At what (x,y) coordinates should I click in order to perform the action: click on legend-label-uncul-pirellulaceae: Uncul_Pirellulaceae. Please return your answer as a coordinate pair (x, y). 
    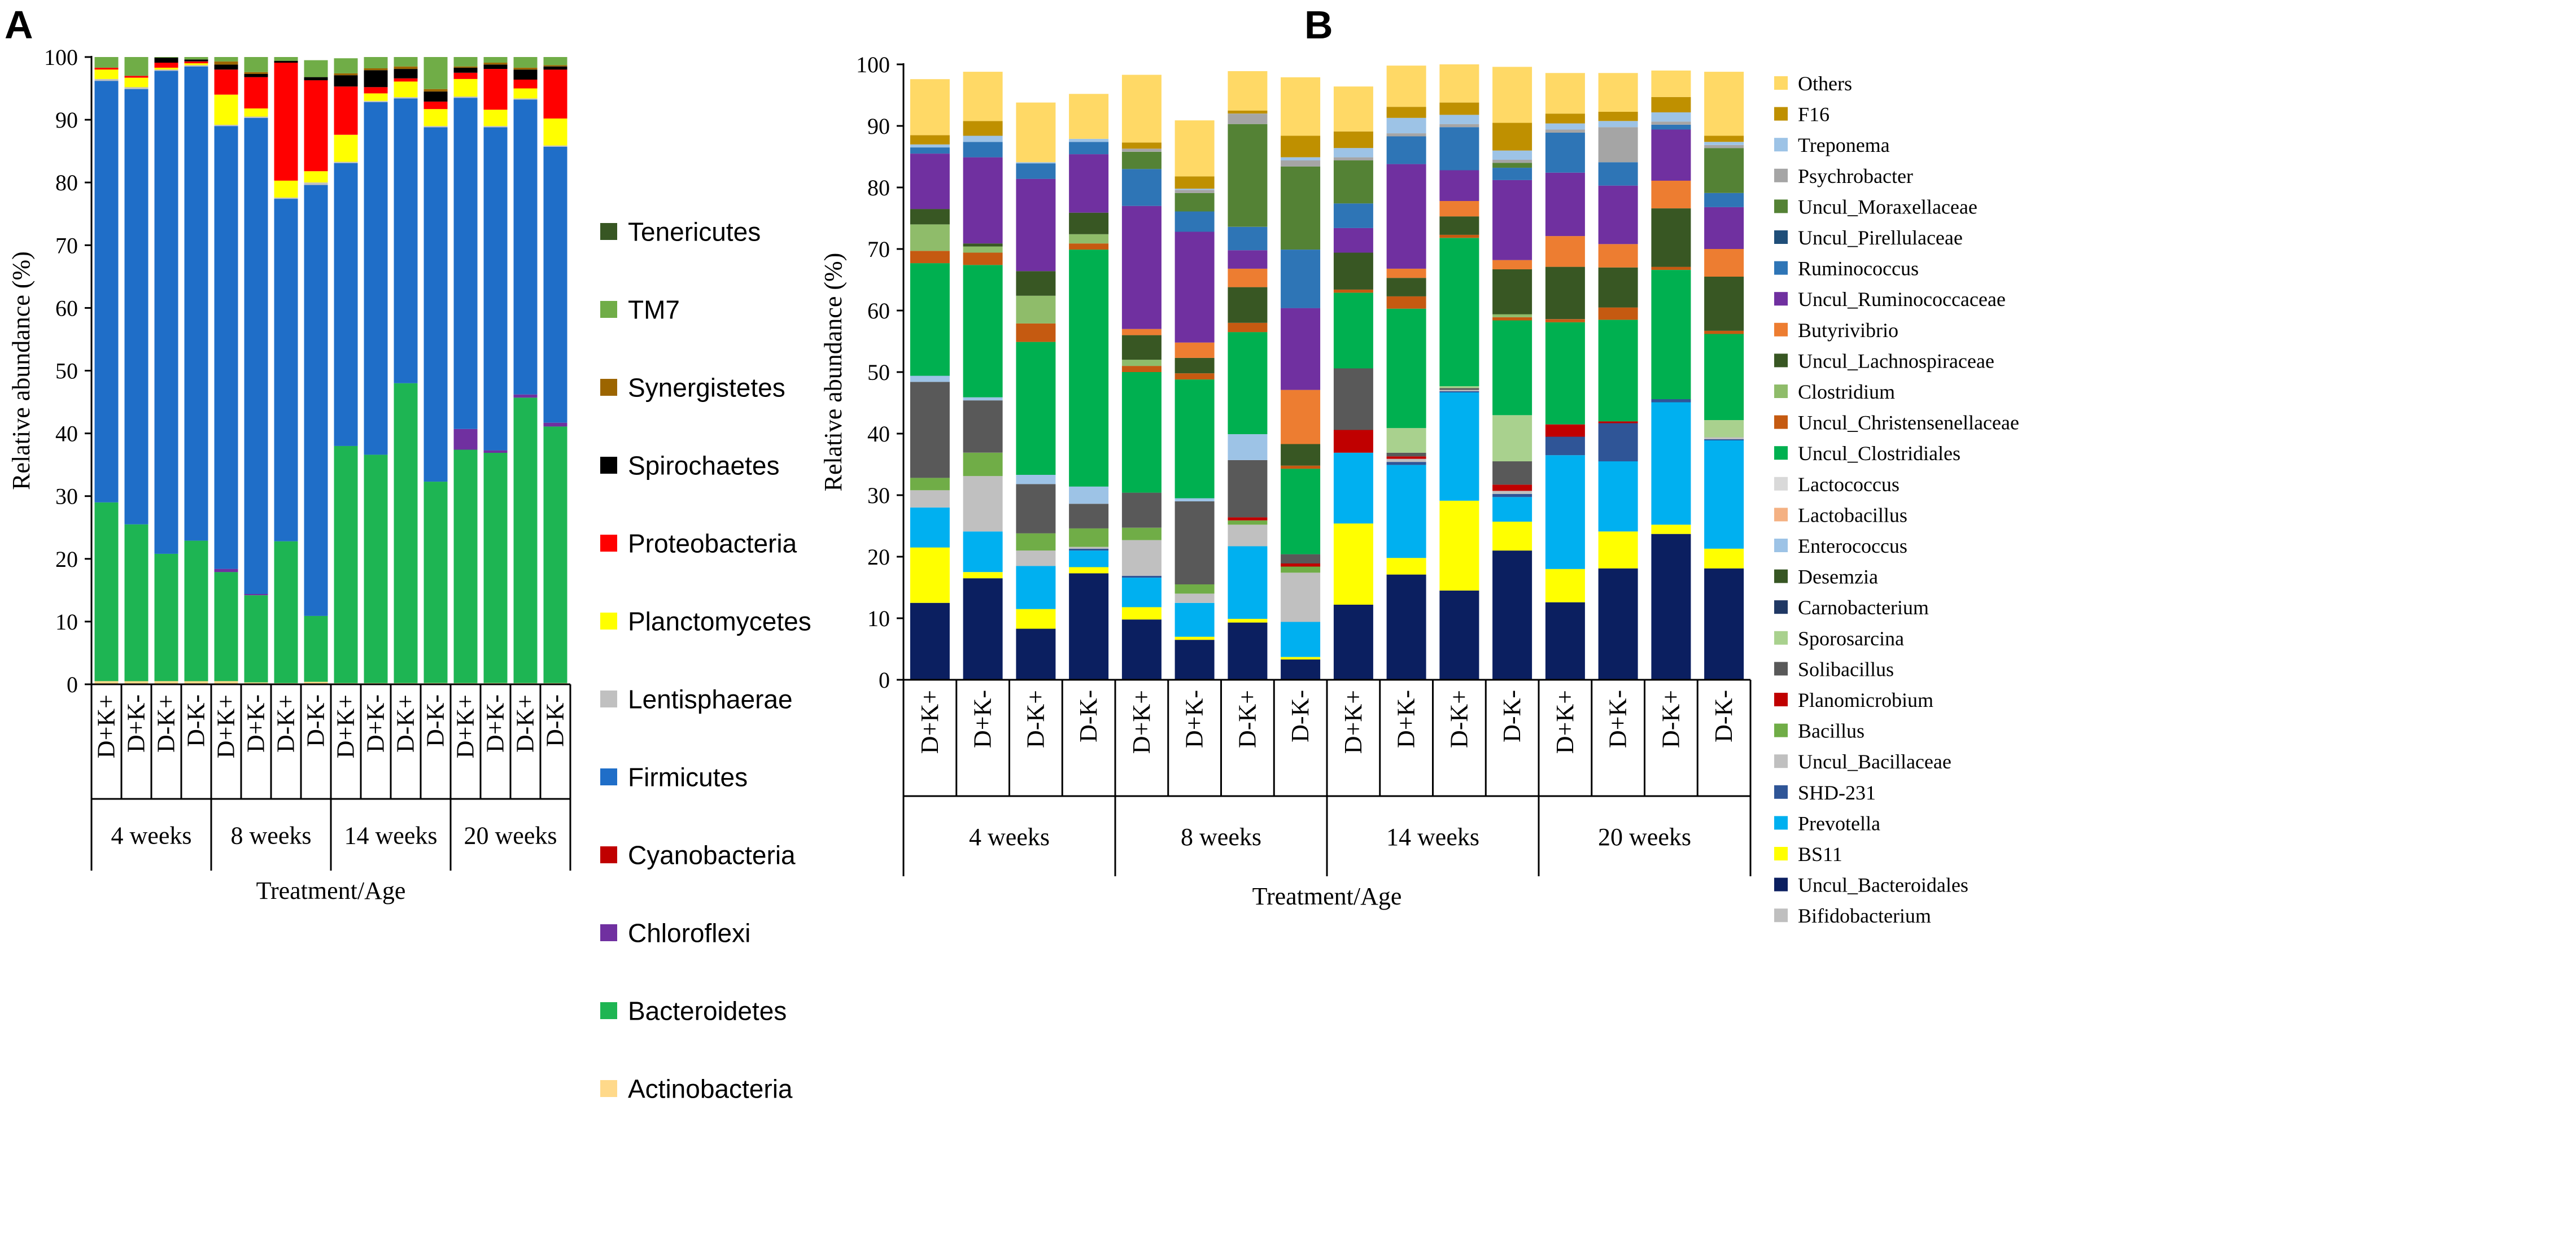
    Looking at the image, I should click on (1881, 238).